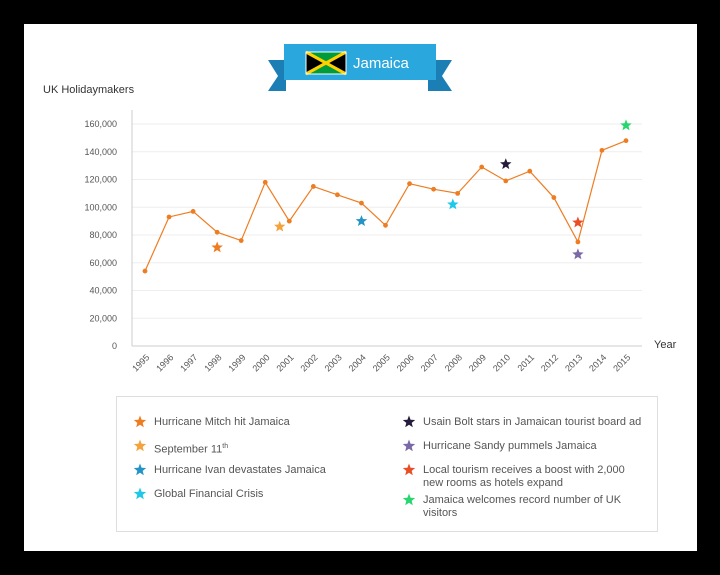 The width and height of the screenshot is (720, 575). I want to click on x-tick-label: 1997, so click(188, 362).